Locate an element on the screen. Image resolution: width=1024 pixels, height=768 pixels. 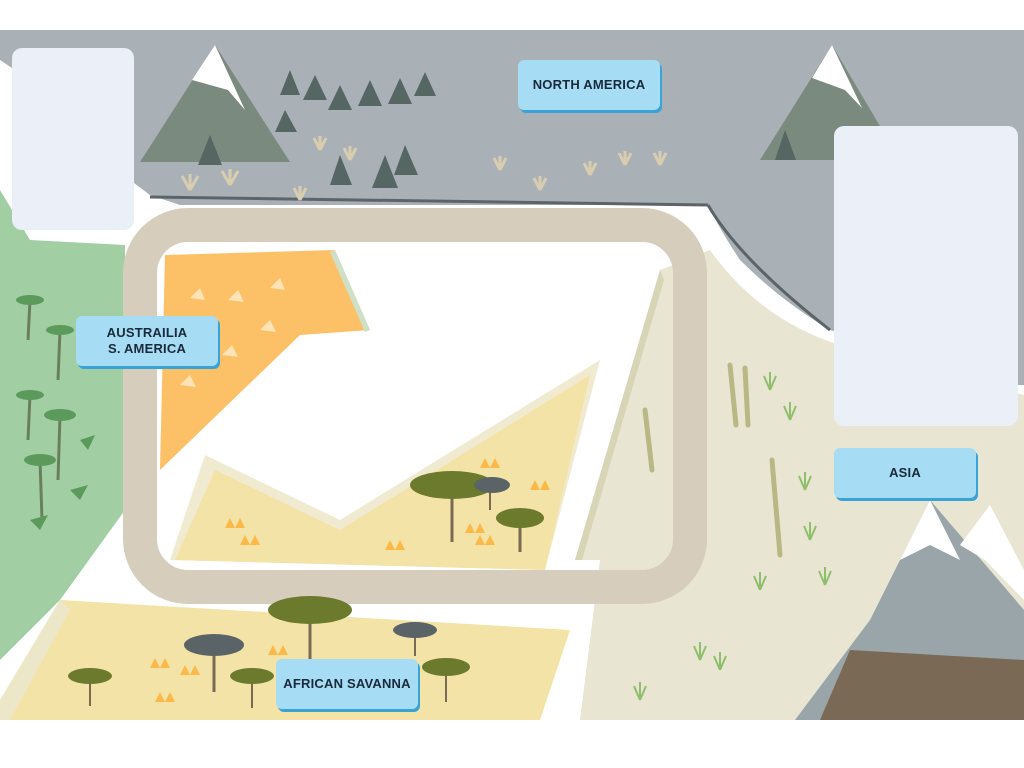
desert-plant-icon is located at coordinates (232, 332).